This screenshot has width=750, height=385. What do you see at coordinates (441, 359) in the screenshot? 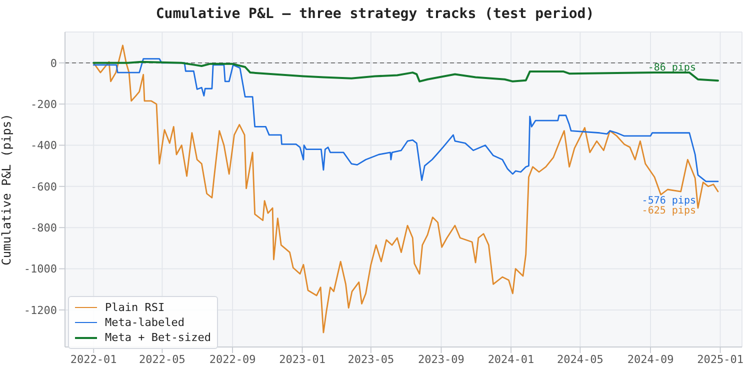
I see `x-tick-label: 2023-09` at bounding box center [441, 359].